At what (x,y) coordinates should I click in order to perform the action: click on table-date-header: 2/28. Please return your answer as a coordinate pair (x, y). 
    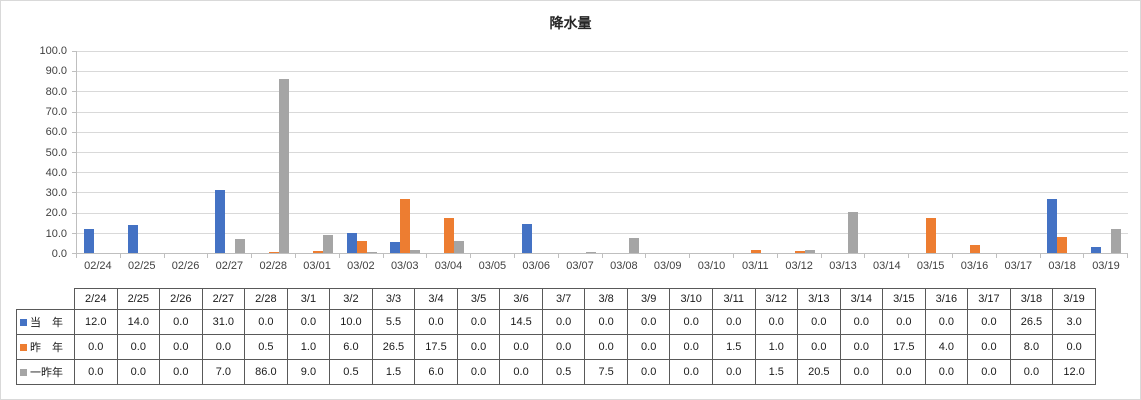
    Looking at the image, I should click on (266, 299).